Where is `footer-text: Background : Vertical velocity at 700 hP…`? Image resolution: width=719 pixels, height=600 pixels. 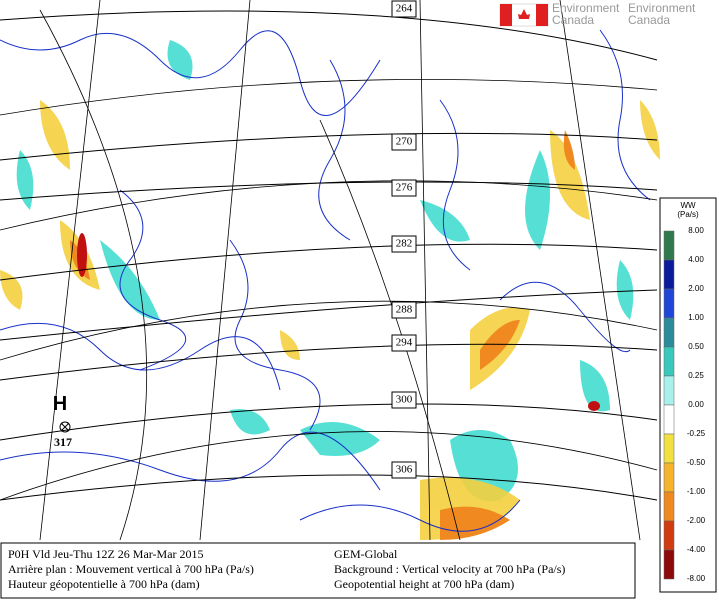 footer-text: Background : Vertical velocity at 700 hP… is located at coordinates (449, 569).